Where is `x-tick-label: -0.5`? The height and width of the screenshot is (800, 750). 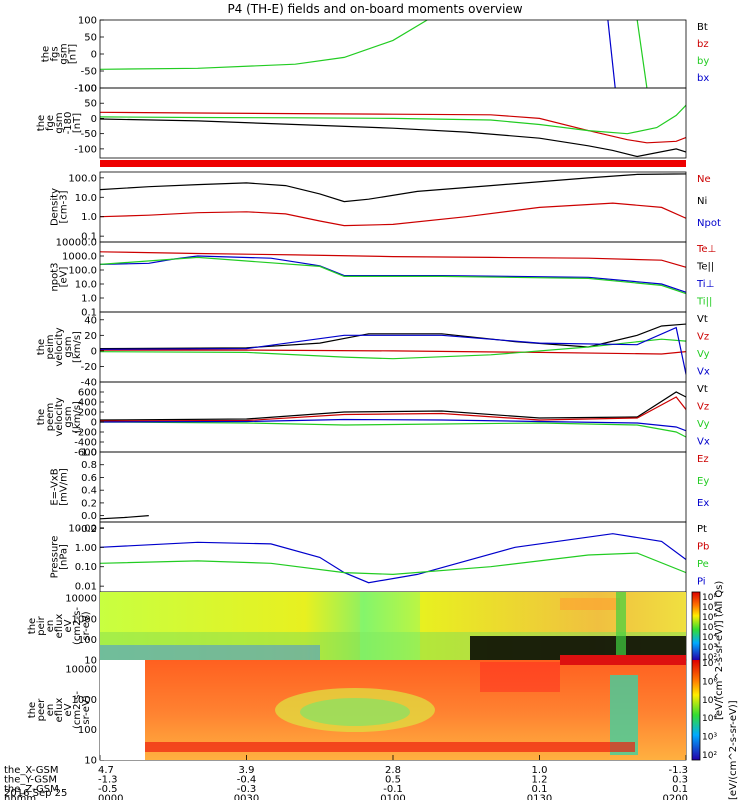 x-tick-label: -0.5 is located at coordinates (108, 789).